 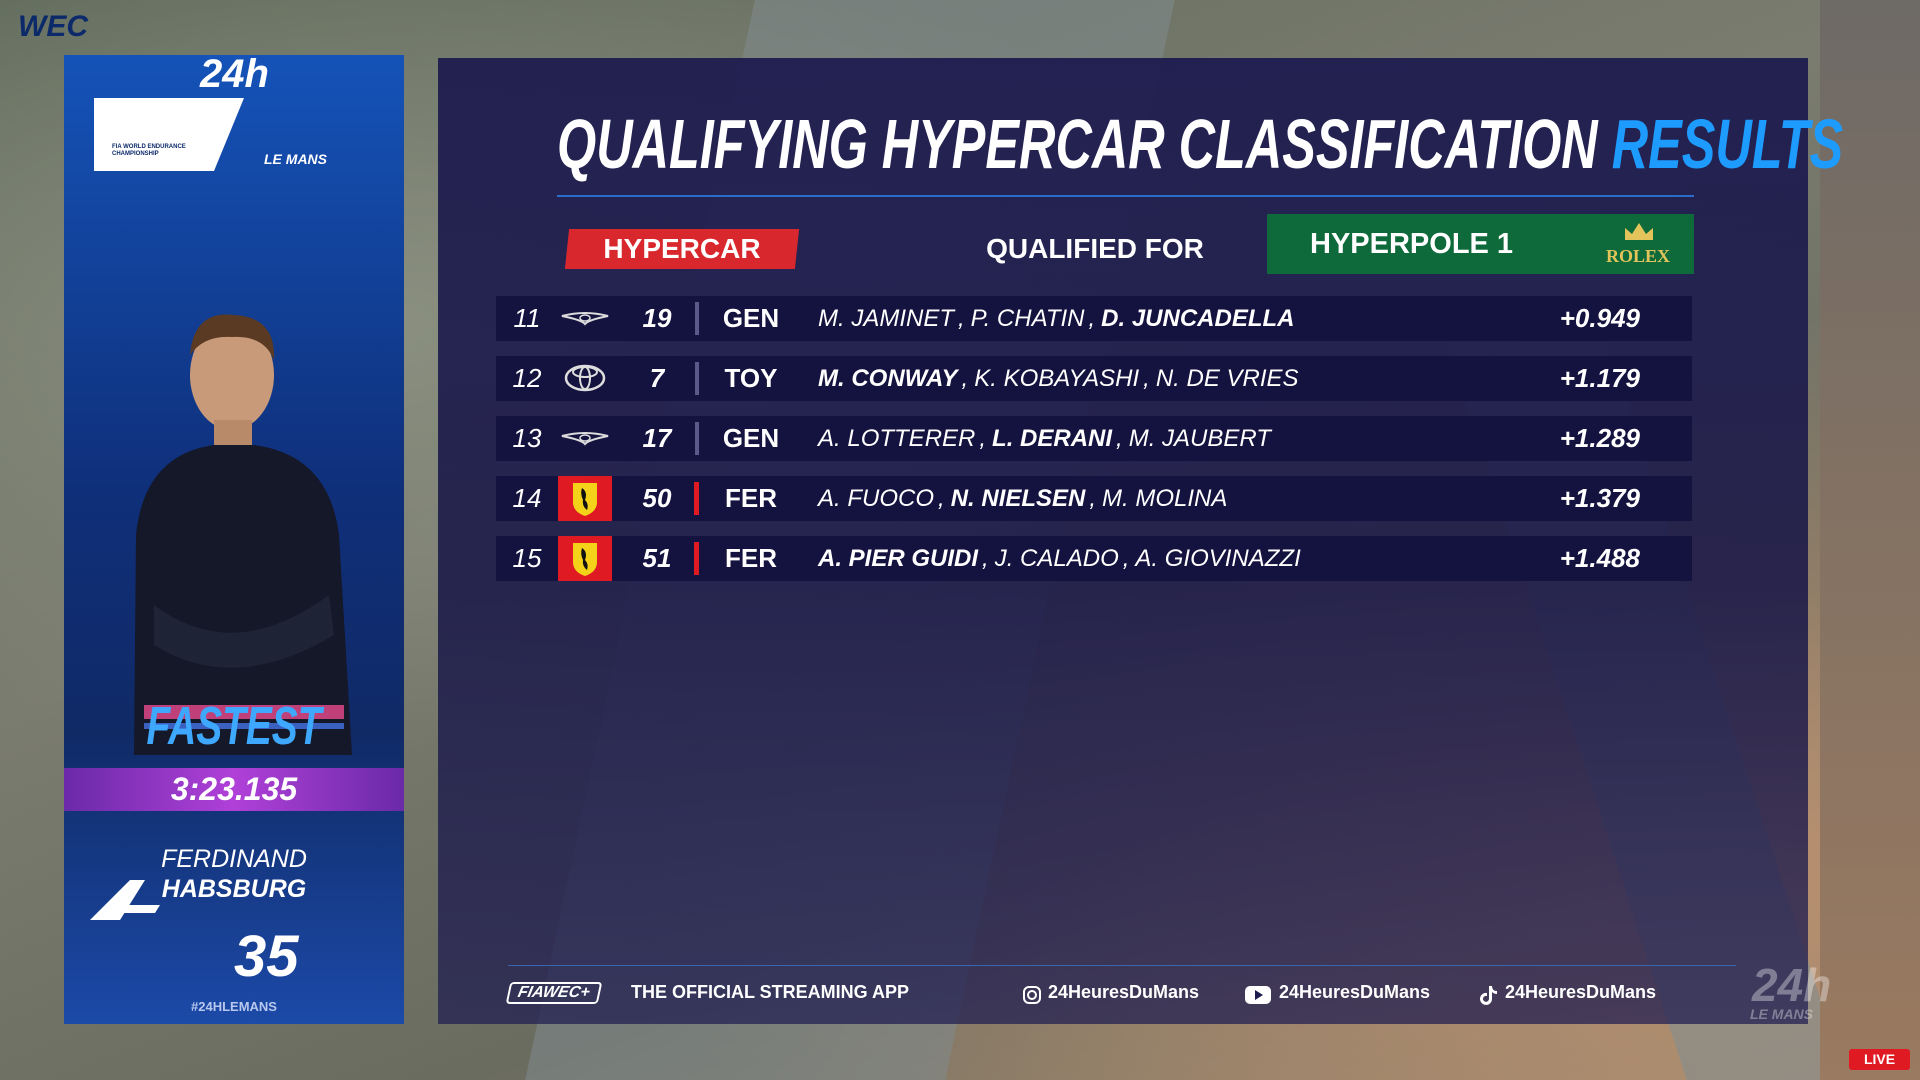 I want to click on sponsor: ROLEX, so click(x=1637, y=256).